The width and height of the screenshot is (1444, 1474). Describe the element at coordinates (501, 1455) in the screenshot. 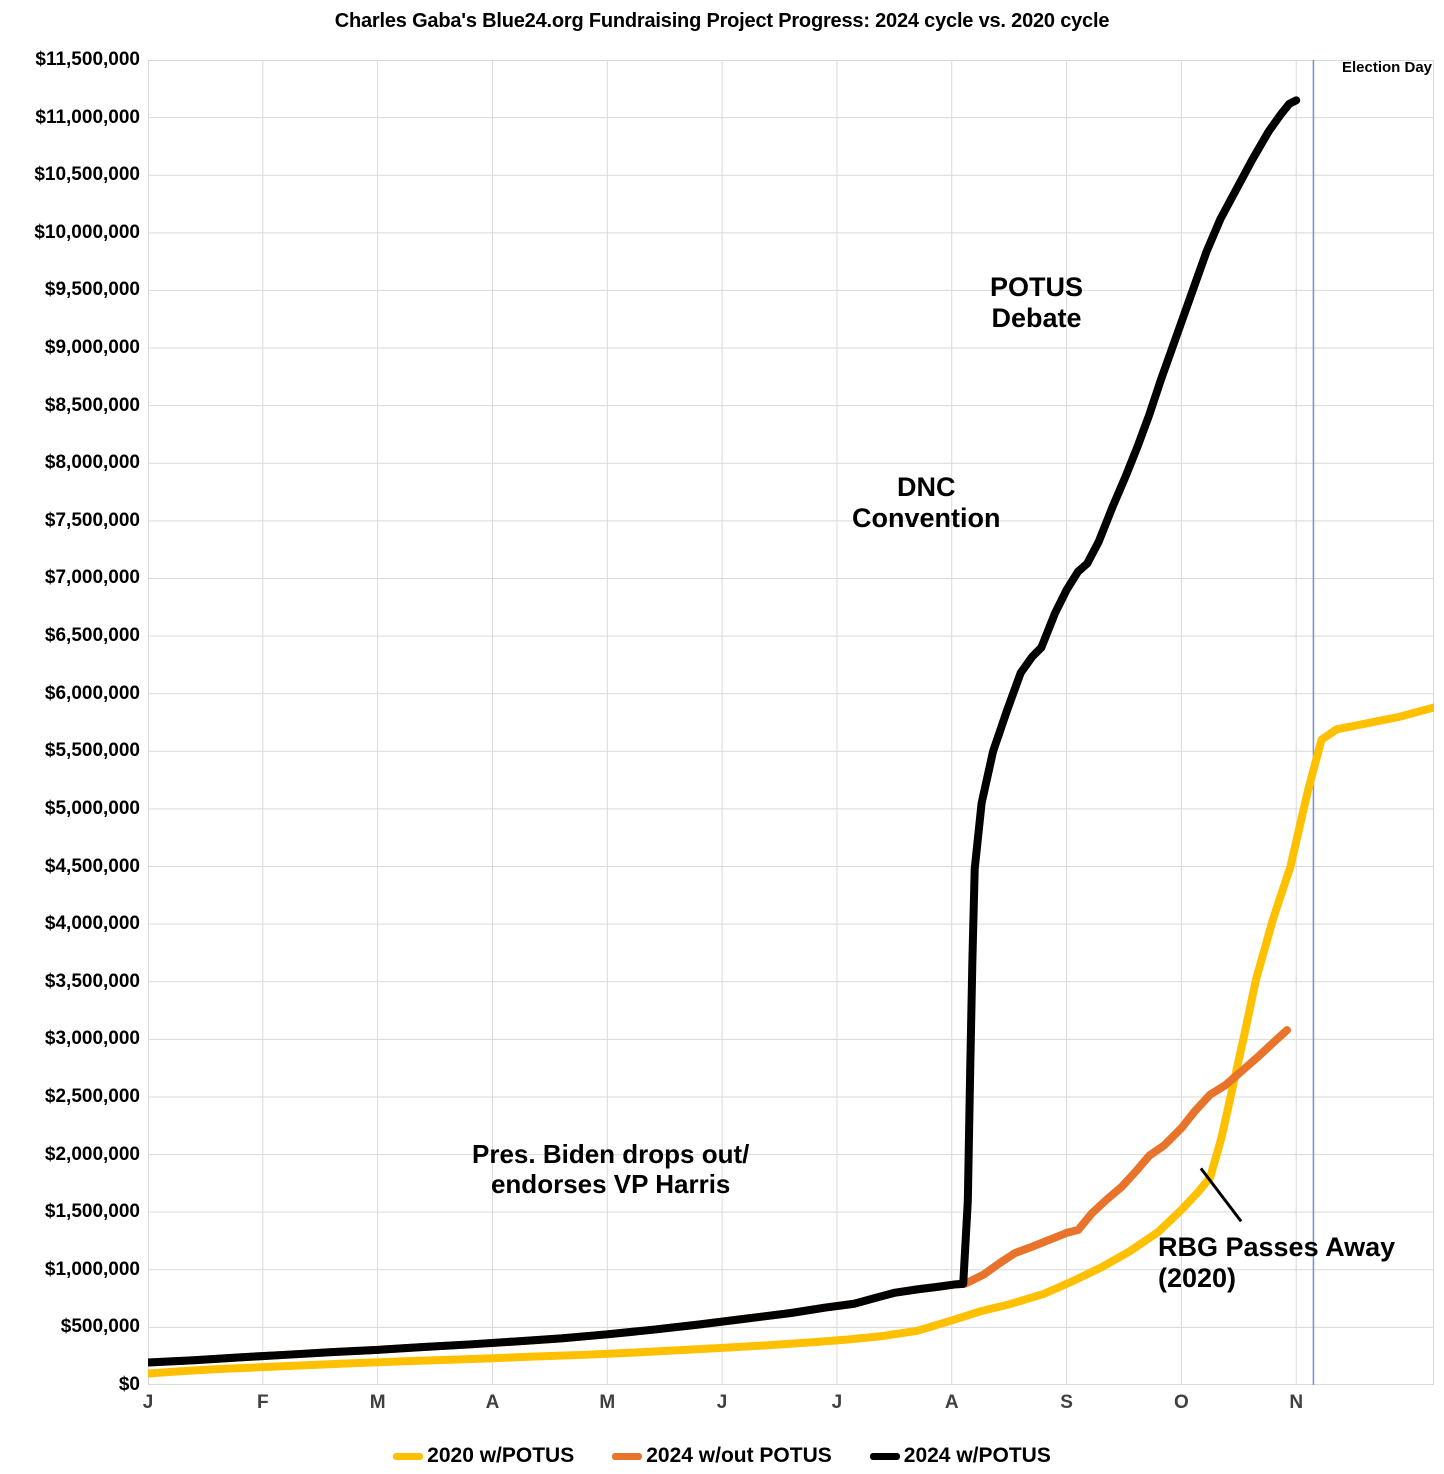

I see `legend-label: 2020 w/POTUS` at that location.